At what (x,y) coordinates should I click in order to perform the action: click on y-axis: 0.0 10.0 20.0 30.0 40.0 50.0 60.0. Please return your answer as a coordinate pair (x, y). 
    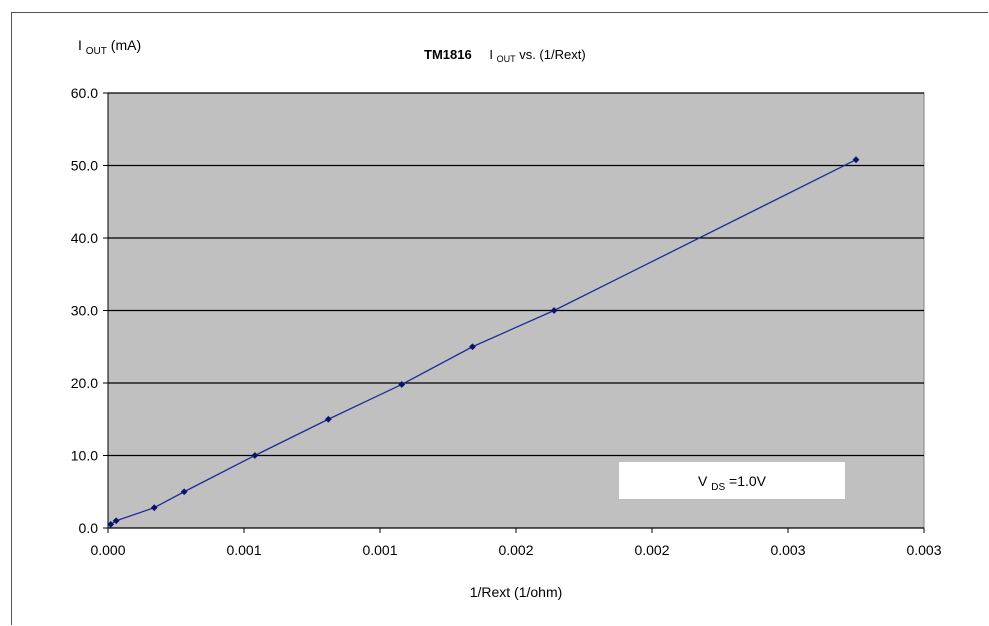
    Looking at the image, I should click on (90, 310).